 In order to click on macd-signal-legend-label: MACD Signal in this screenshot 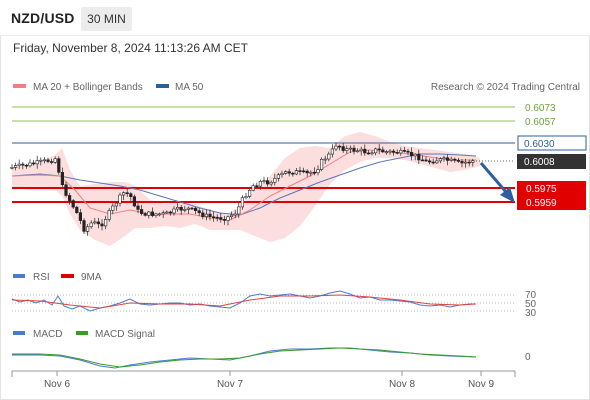, I will do `click(125, 334)`.